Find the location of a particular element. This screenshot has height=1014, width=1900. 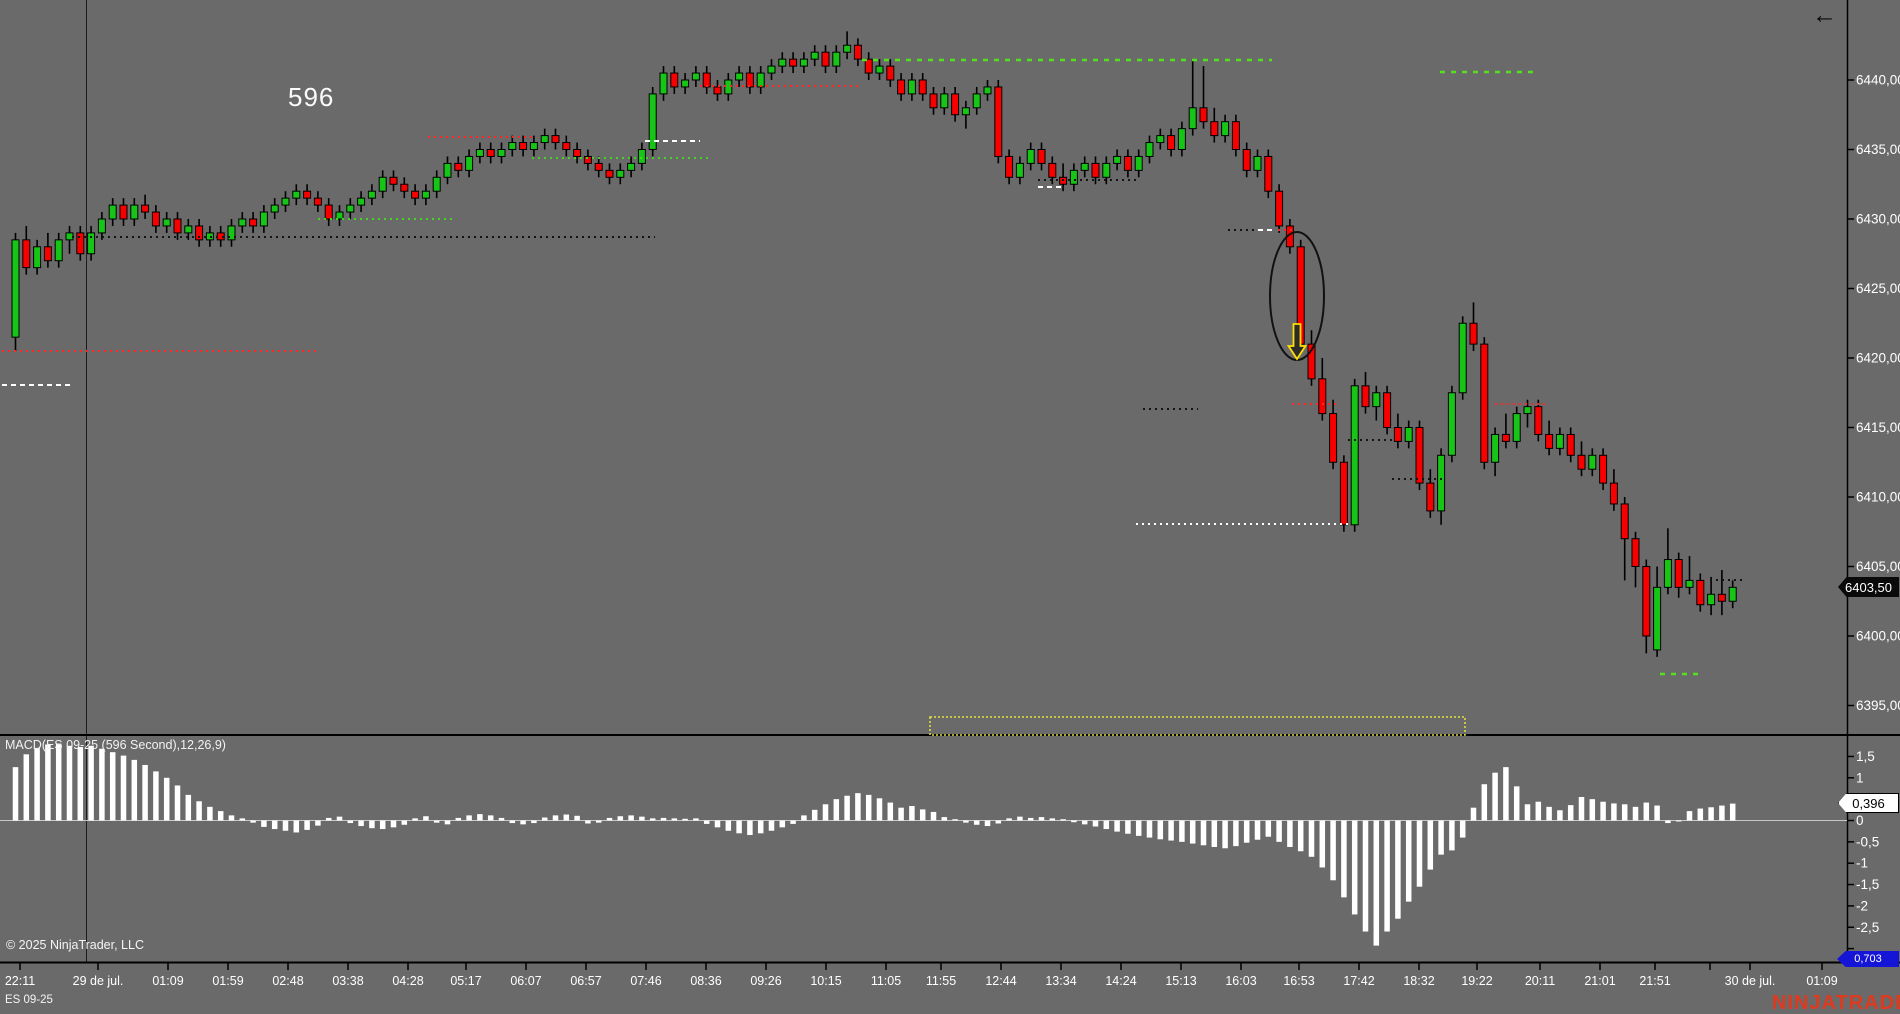

time-axis-label: 22:11 is located at coordinates (20, 981).